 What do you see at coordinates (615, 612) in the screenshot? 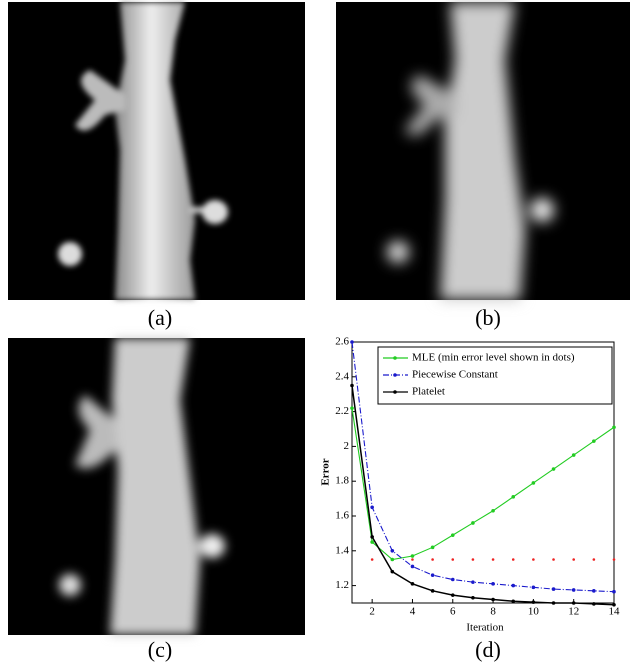
I see `x-tick-label: 14` at bounding box center [615, 612].